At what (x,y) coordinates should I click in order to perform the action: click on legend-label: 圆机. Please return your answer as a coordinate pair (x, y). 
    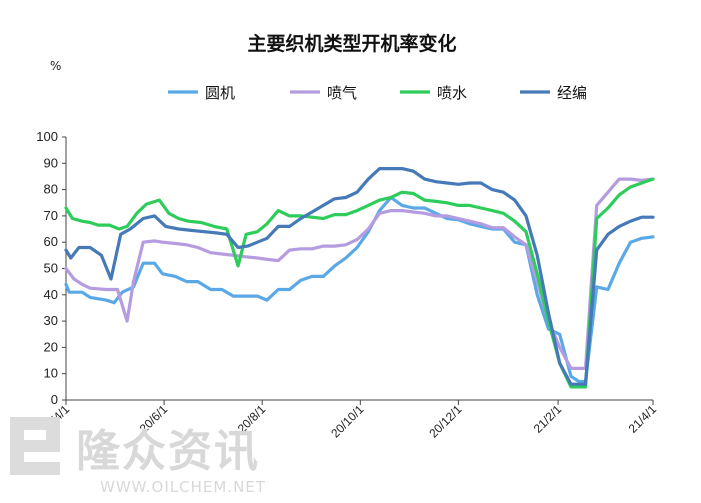
    Looking at the image, I should click on (220, 93).